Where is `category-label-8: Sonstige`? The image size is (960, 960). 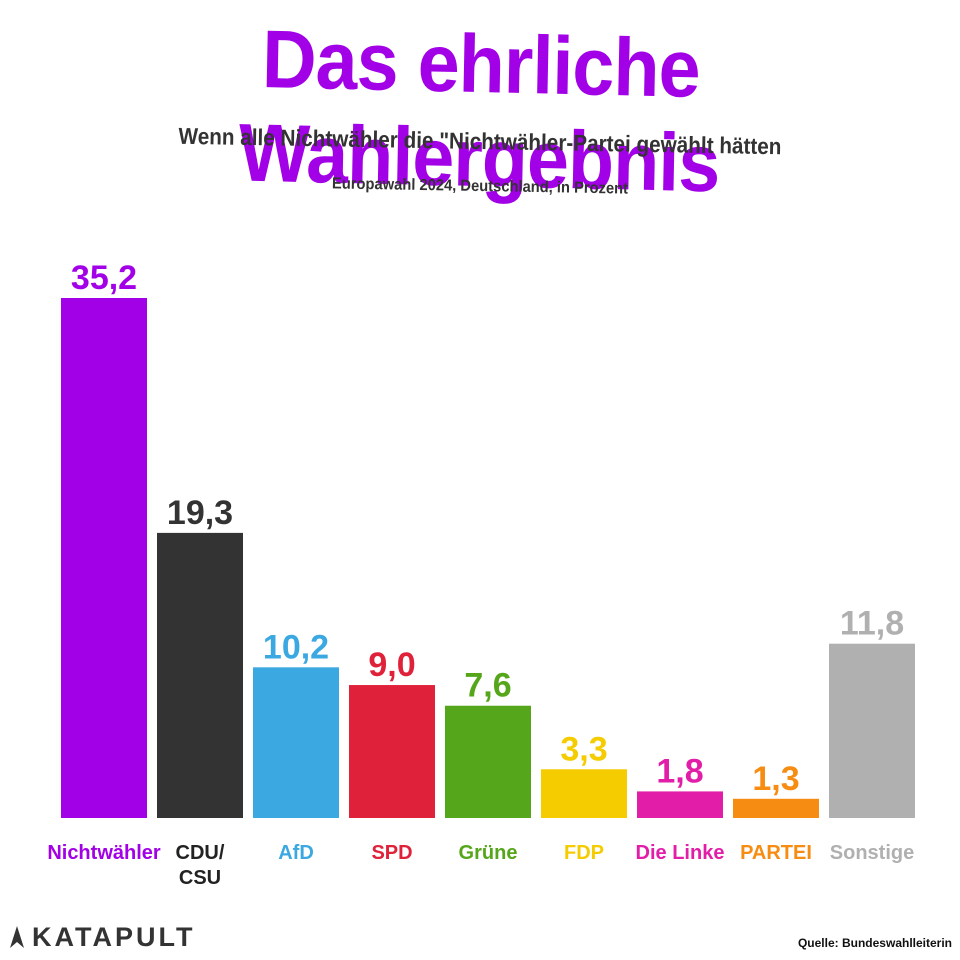
category-label-8: Sonstige is located at coordinates (872, 853).